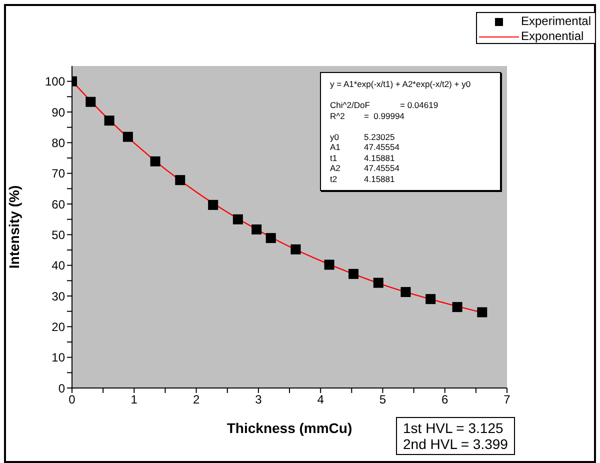 Image resolution: width=600 pixels, height=463 pixels. Describe the element at coordinates (196, 399) in the screenshot. I see `x-tick-label: 2` at that location.